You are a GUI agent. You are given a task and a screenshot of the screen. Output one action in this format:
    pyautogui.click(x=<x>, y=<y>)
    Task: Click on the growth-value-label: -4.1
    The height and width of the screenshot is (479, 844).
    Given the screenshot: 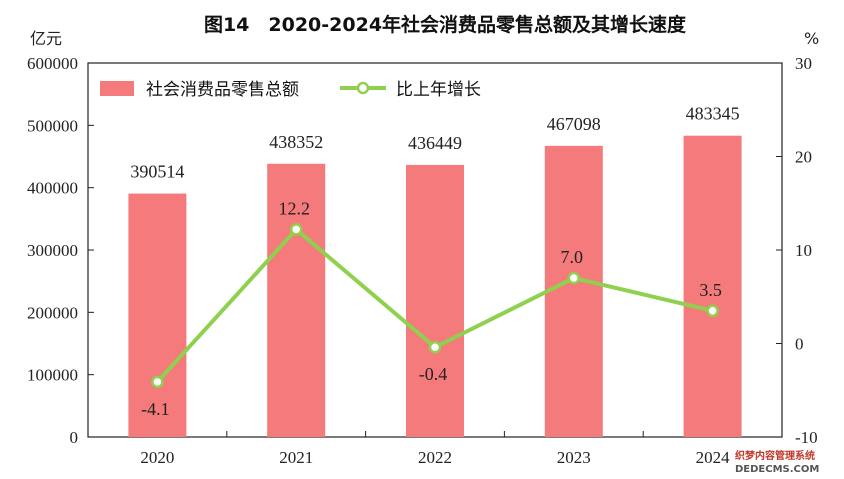 What is the action you would take?
    pyautogui.click(x=155, y=409)
    